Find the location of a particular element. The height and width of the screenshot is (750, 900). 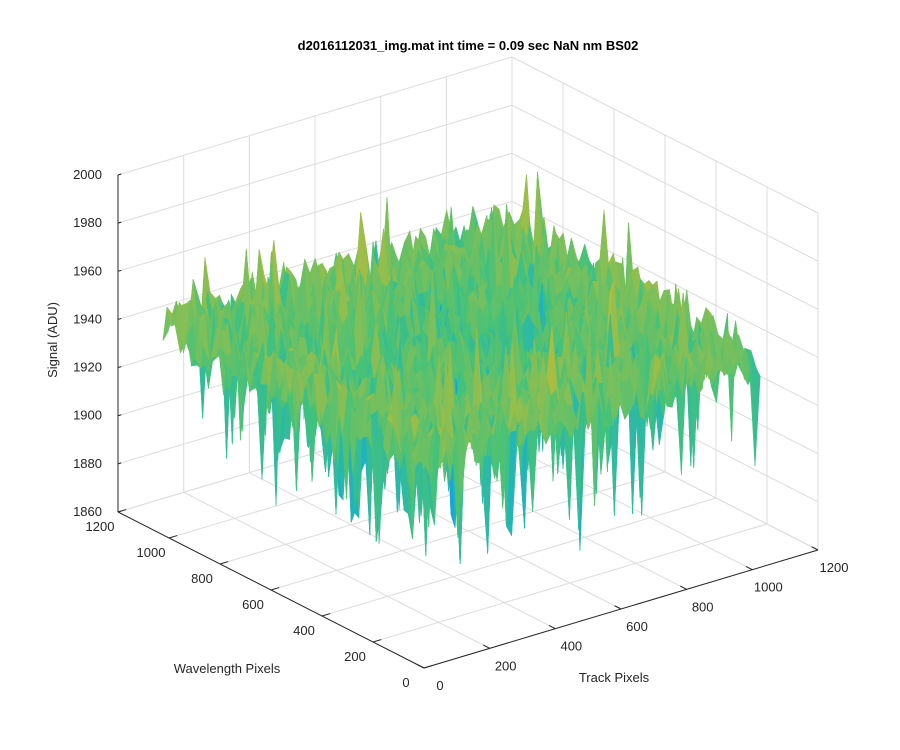

x-axis-label: Track Pixels is located at coordinates (614, 677).